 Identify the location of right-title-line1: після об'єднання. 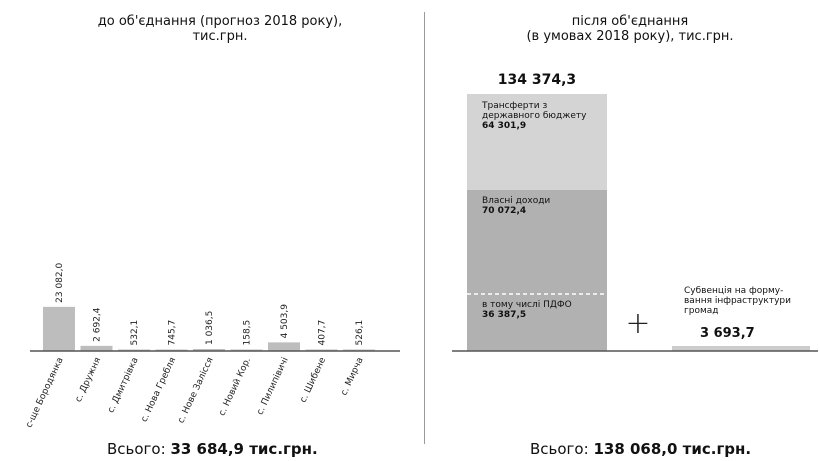
(630, 21).